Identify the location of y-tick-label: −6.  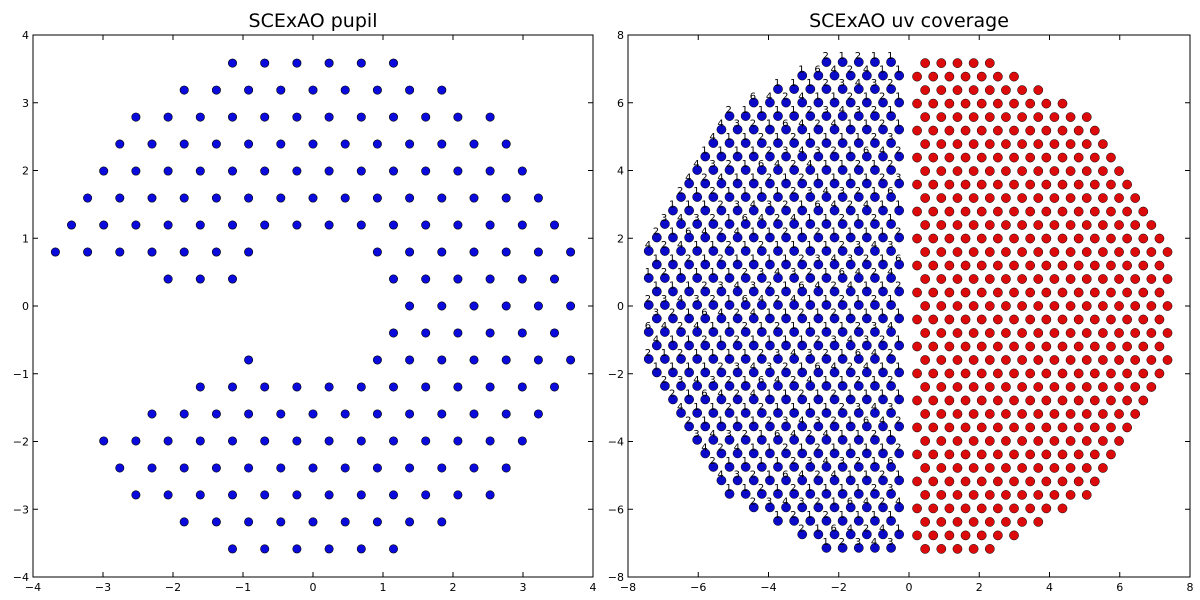
(616, 509).